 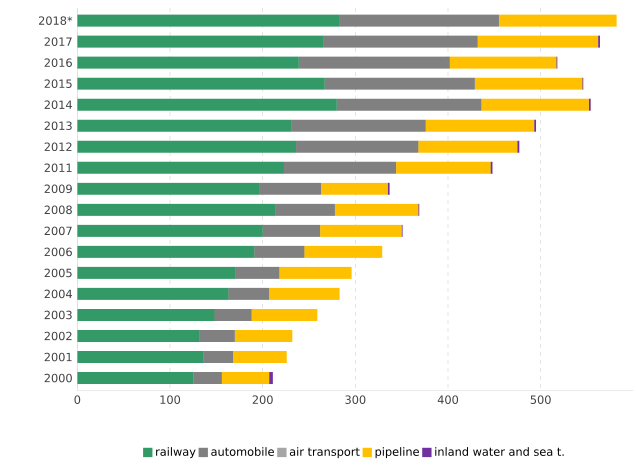 What do you see at coordinates (170, 399) in the screenshot?
I see `x-tick-label: 100` at bounding box center [170, 399].